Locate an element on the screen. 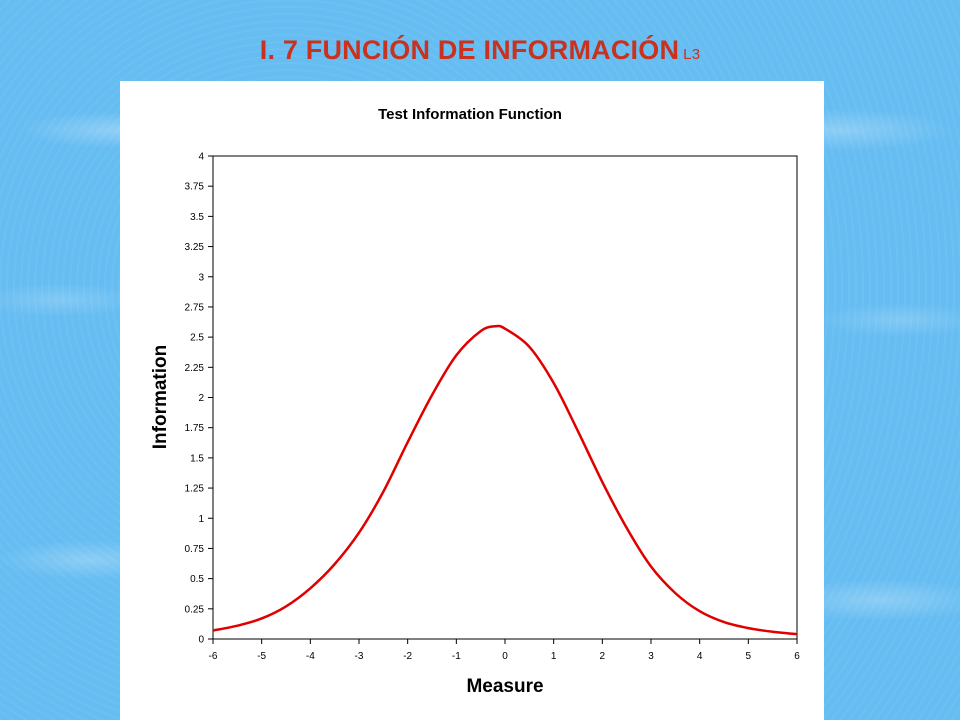 The image size is (960, 720). y-tick-label: 3.5 is located at coordinates (197, 217).